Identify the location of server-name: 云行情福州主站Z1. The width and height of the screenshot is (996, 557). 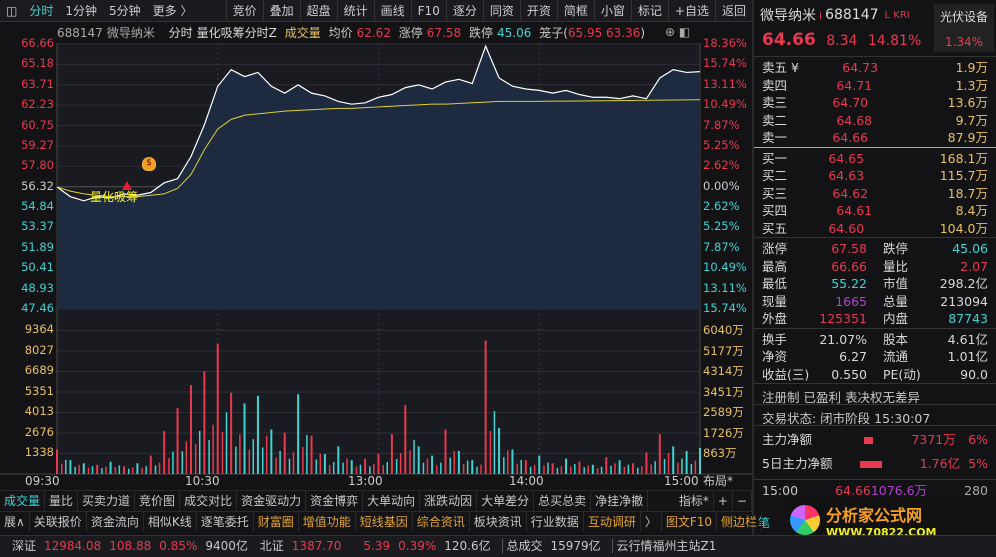
(664, 546).